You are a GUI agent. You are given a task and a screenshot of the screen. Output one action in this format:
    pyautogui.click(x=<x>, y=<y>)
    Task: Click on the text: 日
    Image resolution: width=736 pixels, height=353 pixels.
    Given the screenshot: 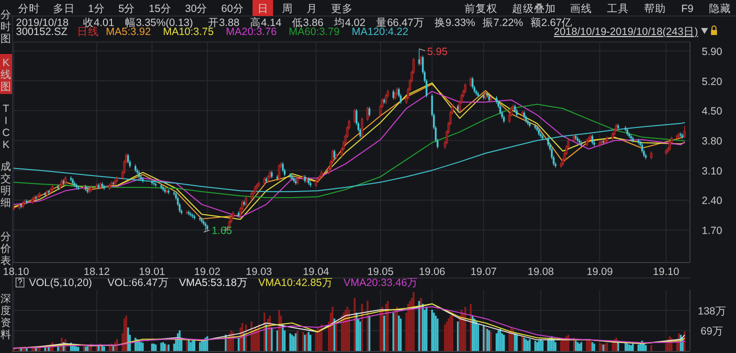 What is the action you would take?
    pyautogui.click(x=263, y=9)
    